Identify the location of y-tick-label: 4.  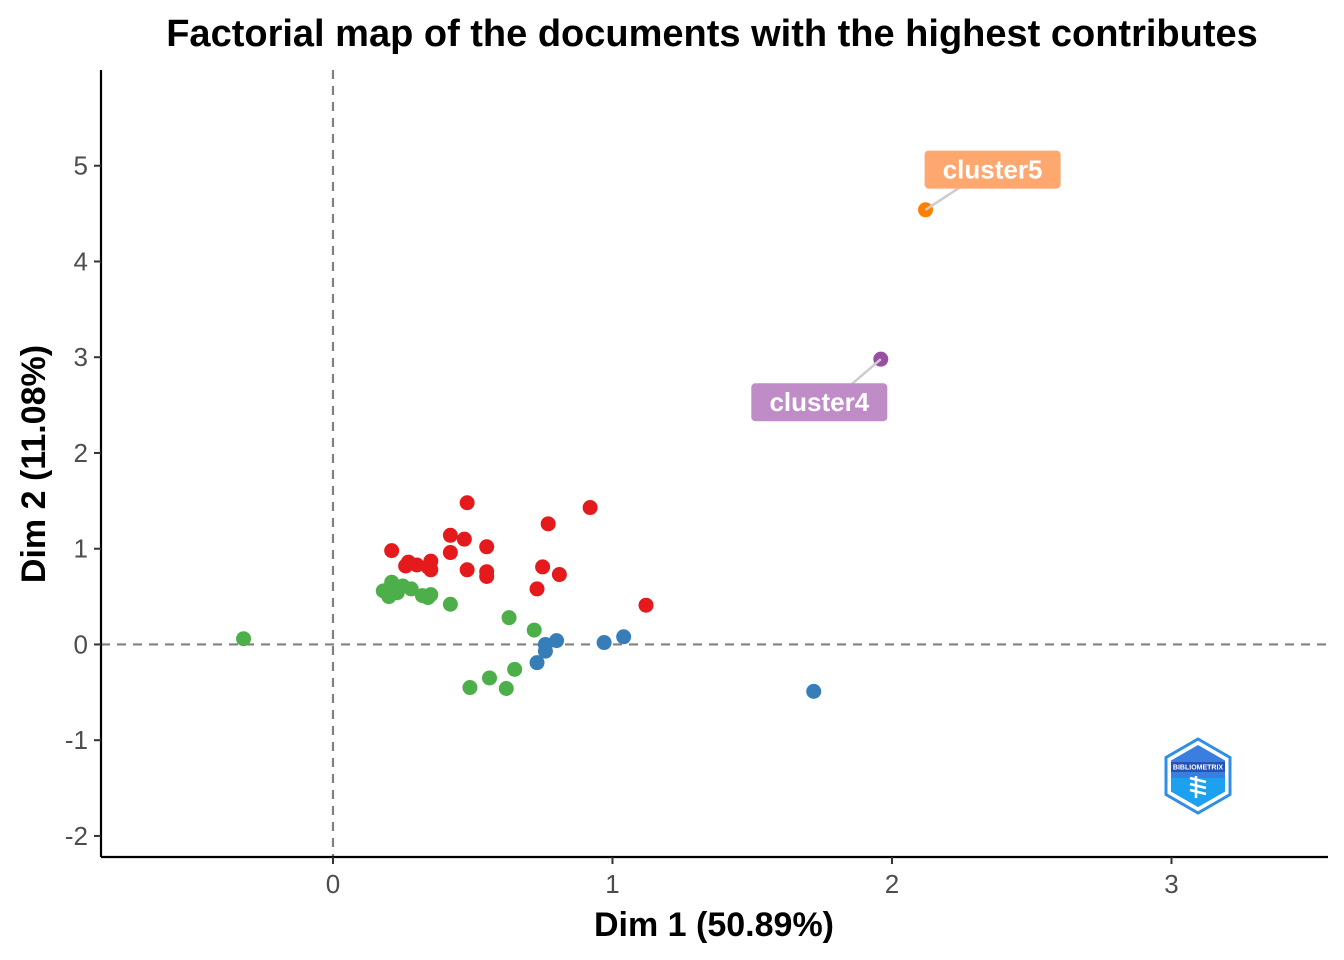
(81, 261).